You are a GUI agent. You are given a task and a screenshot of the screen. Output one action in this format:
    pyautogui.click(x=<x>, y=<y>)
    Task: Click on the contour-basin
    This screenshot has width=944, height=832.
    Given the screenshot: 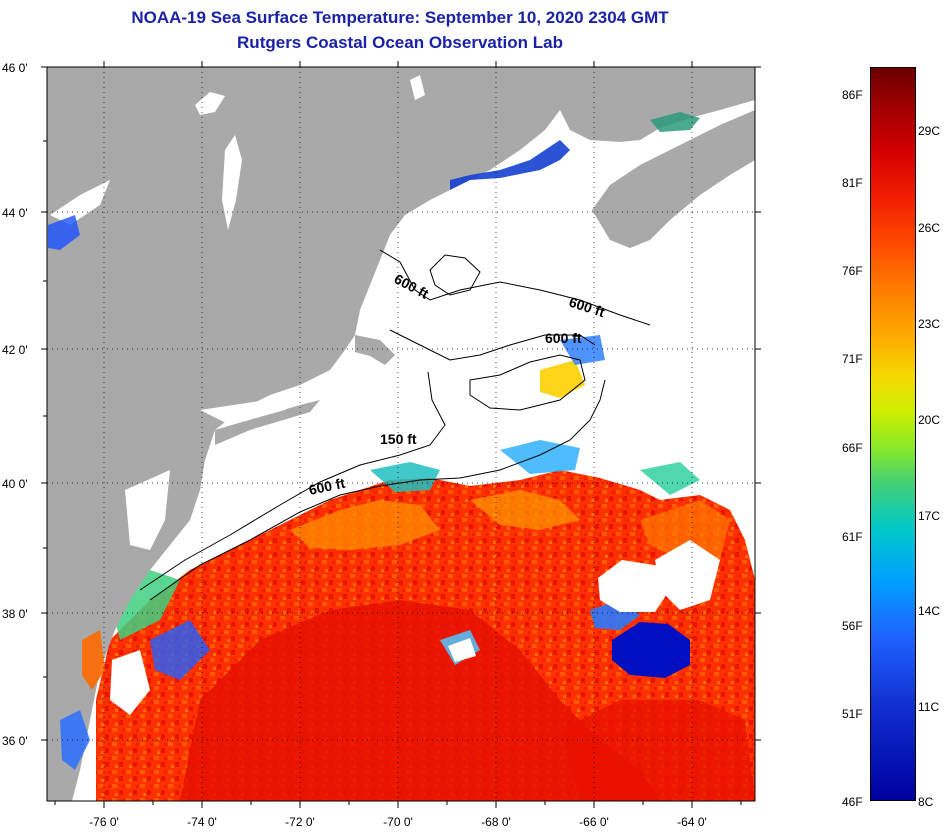 What is the action you would take?
    pyautogui.click(x=455, y=275)
    